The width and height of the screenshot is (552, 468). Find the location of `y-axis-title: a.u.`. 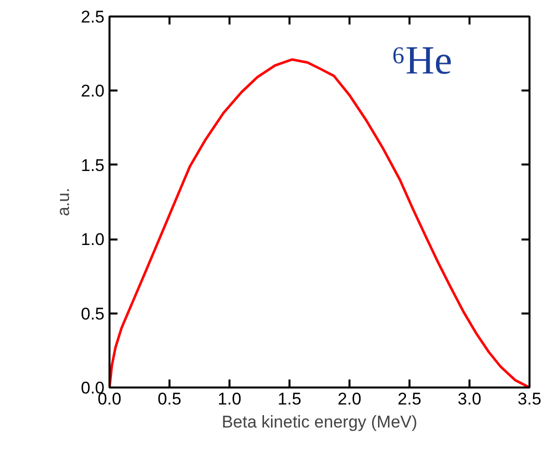

y-axis-title: a.u. is located at coordinates (63, 202).